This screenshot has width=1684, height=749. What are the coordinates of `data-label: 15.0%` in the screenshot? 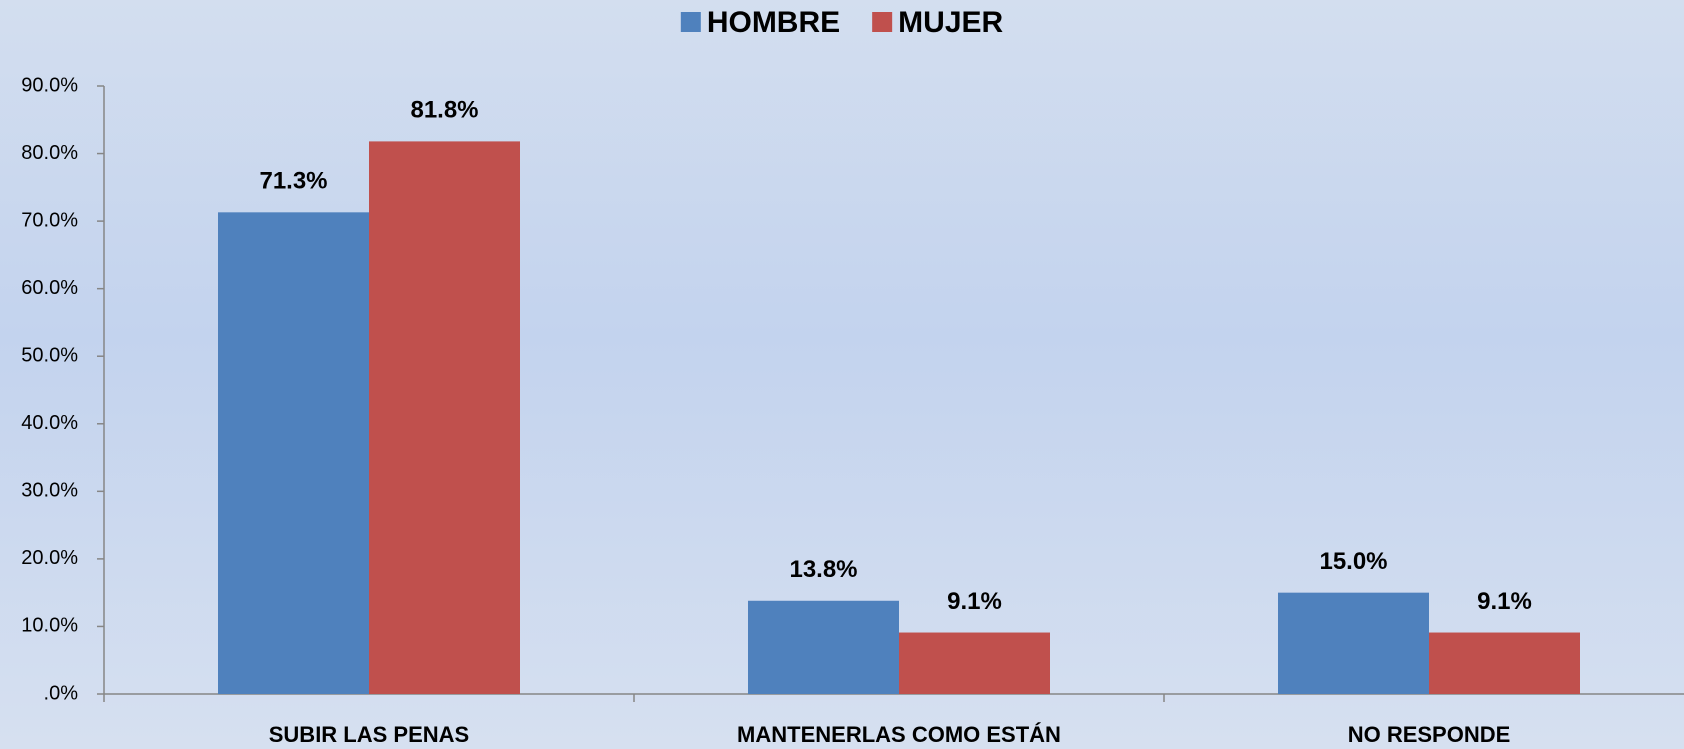 It's located at (1353, 561).